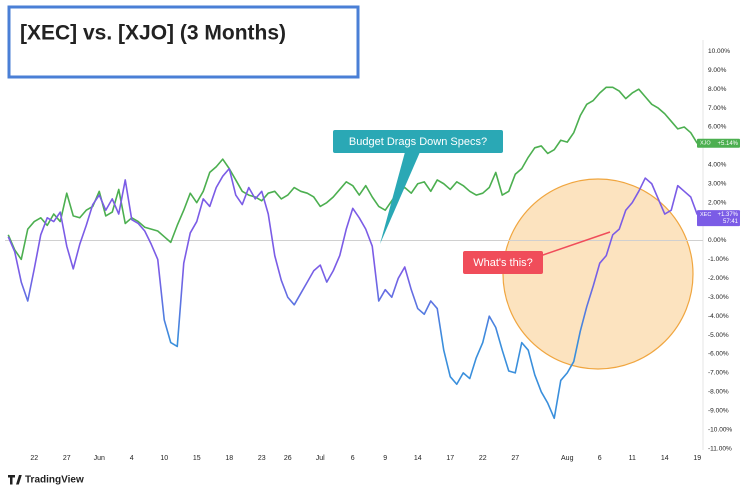  I want to click on callout-line, so click(575, 244).